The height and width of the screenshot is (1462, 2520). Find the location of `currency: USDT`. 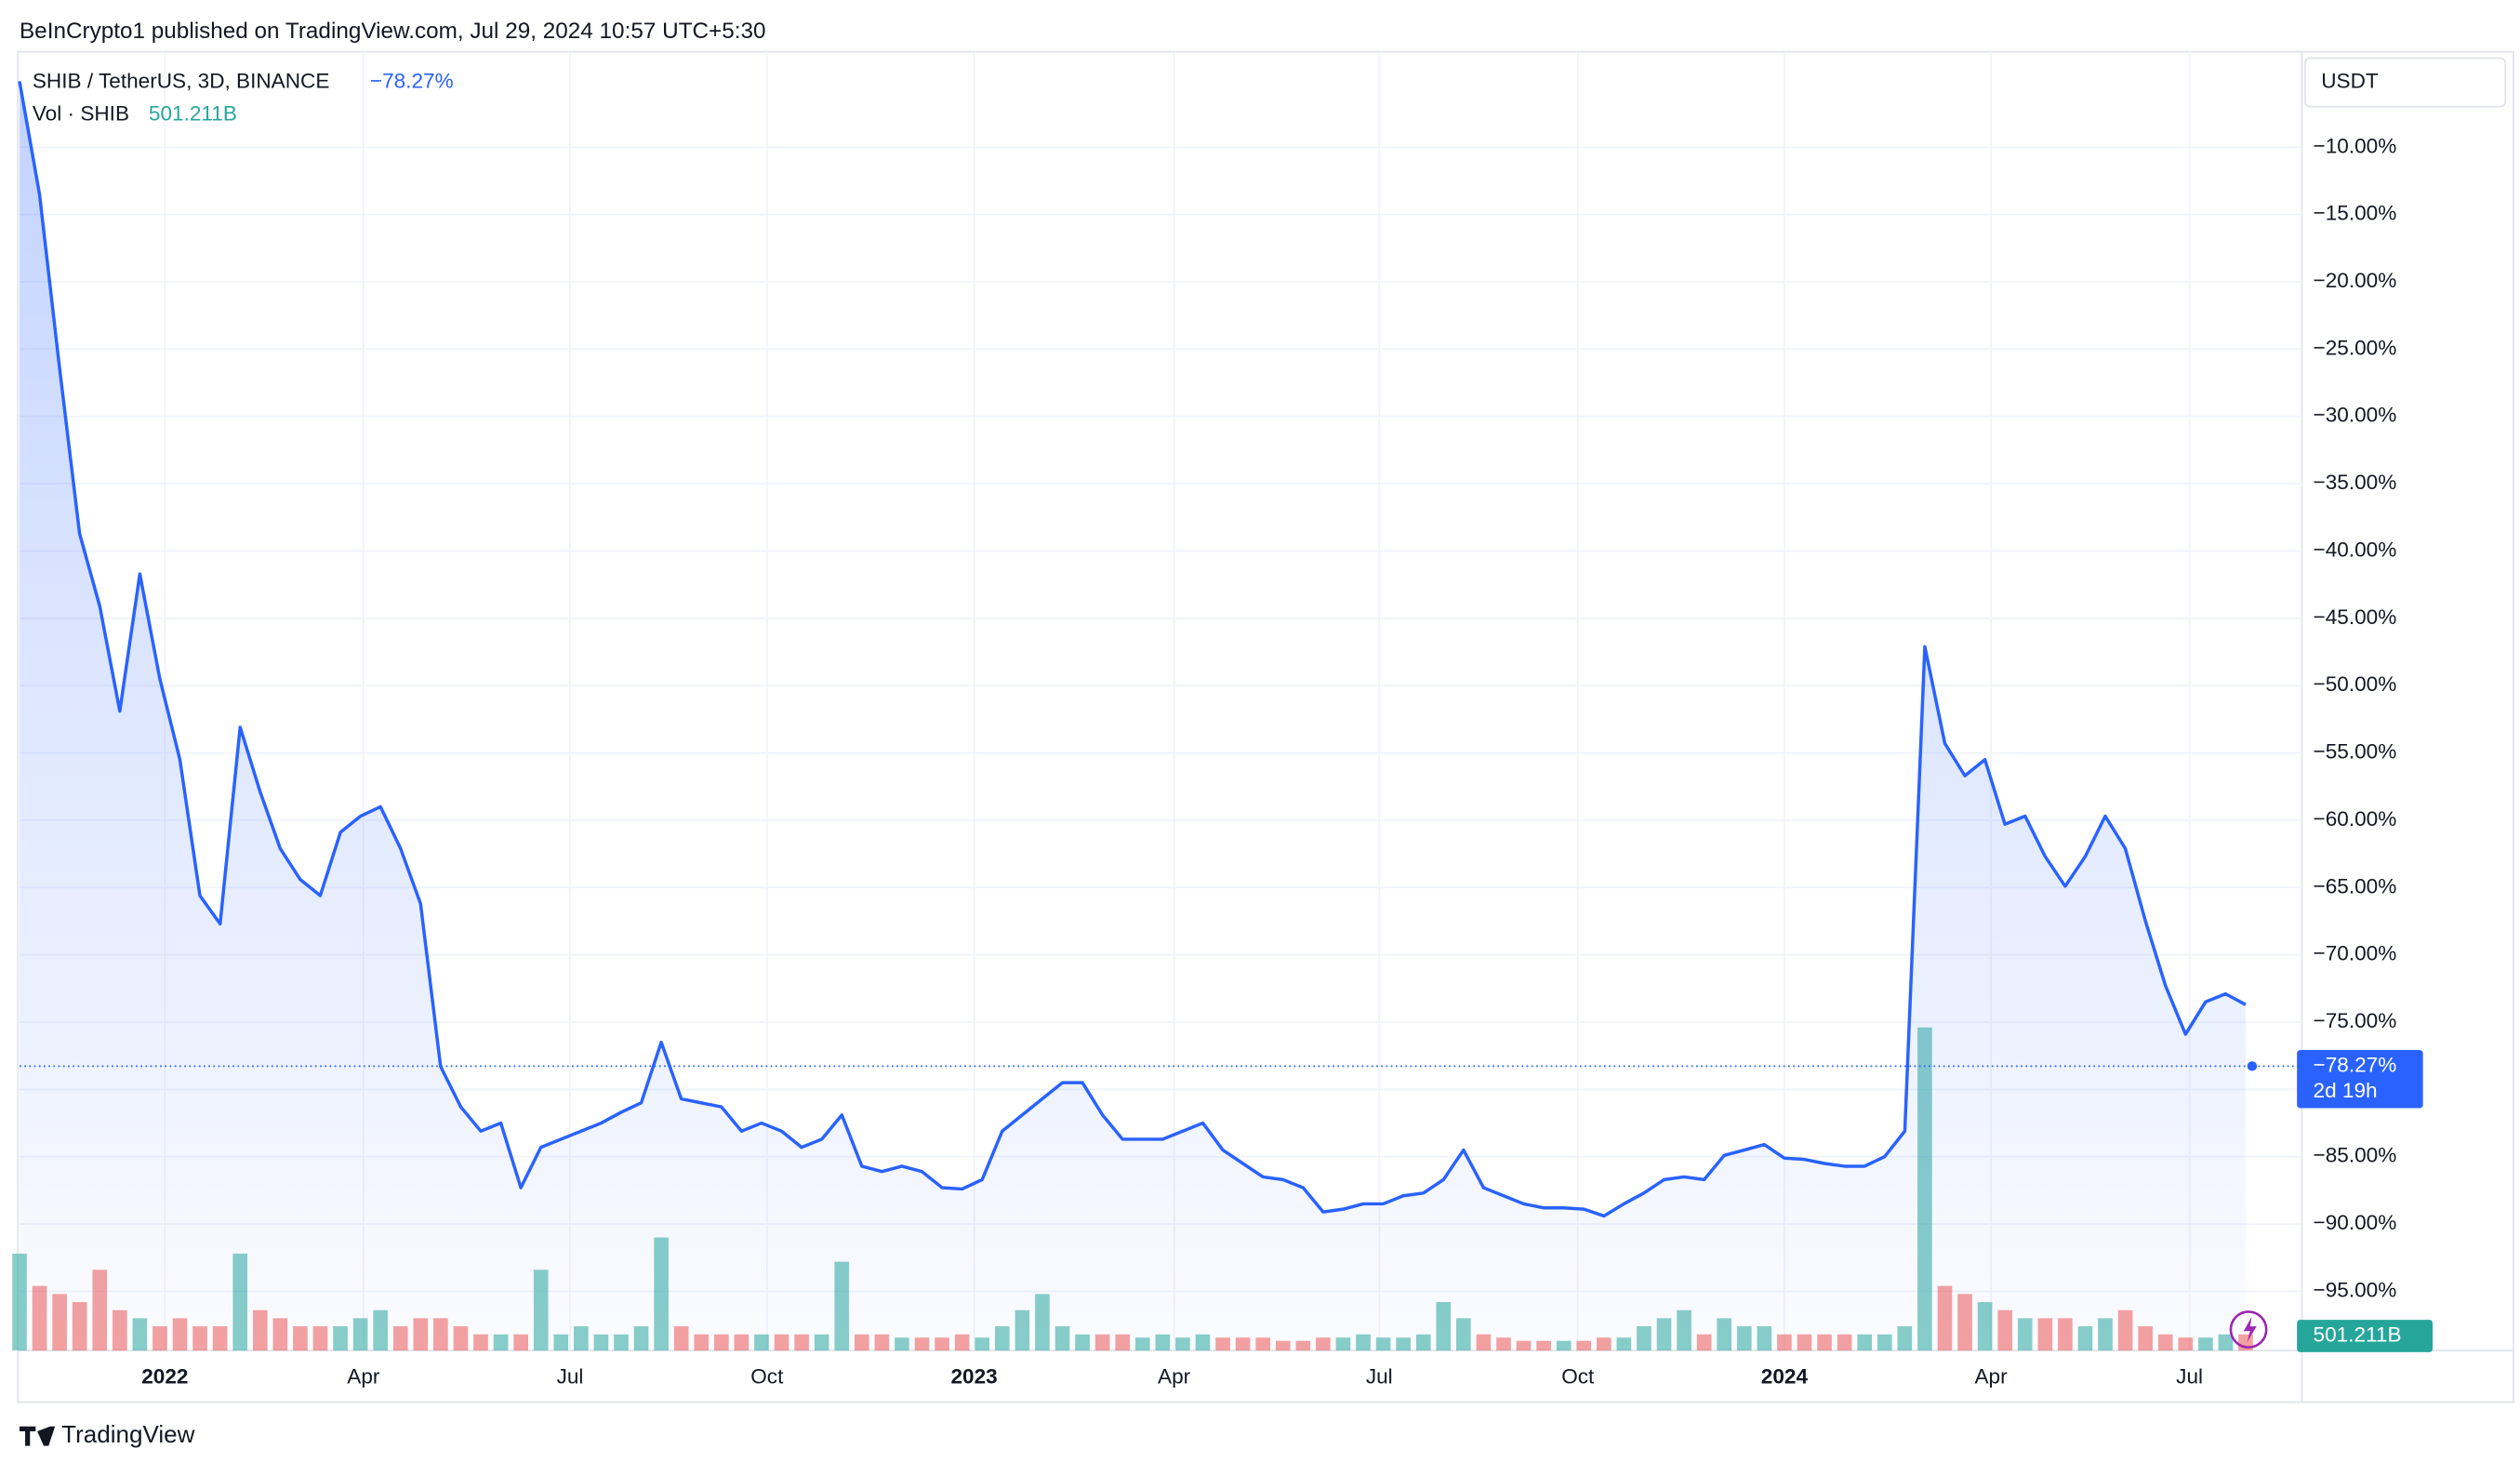

currency: USDT is located at coordinates (2350, 81).